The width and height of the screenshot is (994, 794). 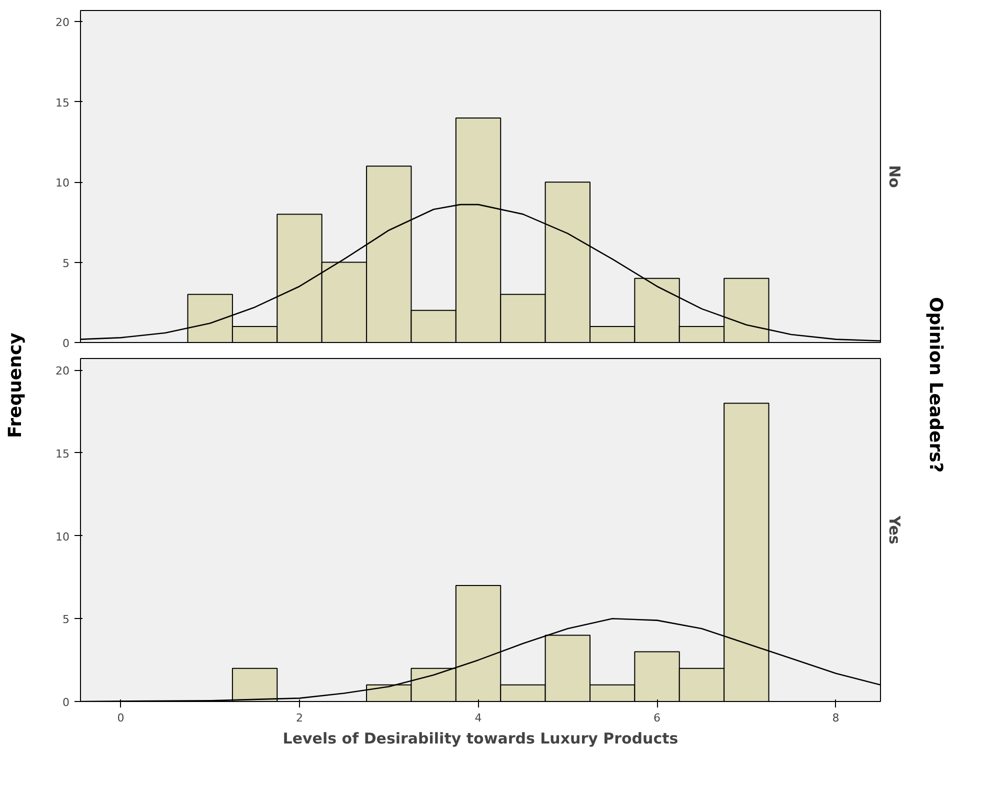 What do you see at coordinates (895, 529) in the screenshot?
I see `y2-axis-title: Yes` at bounding box center [895, 529].